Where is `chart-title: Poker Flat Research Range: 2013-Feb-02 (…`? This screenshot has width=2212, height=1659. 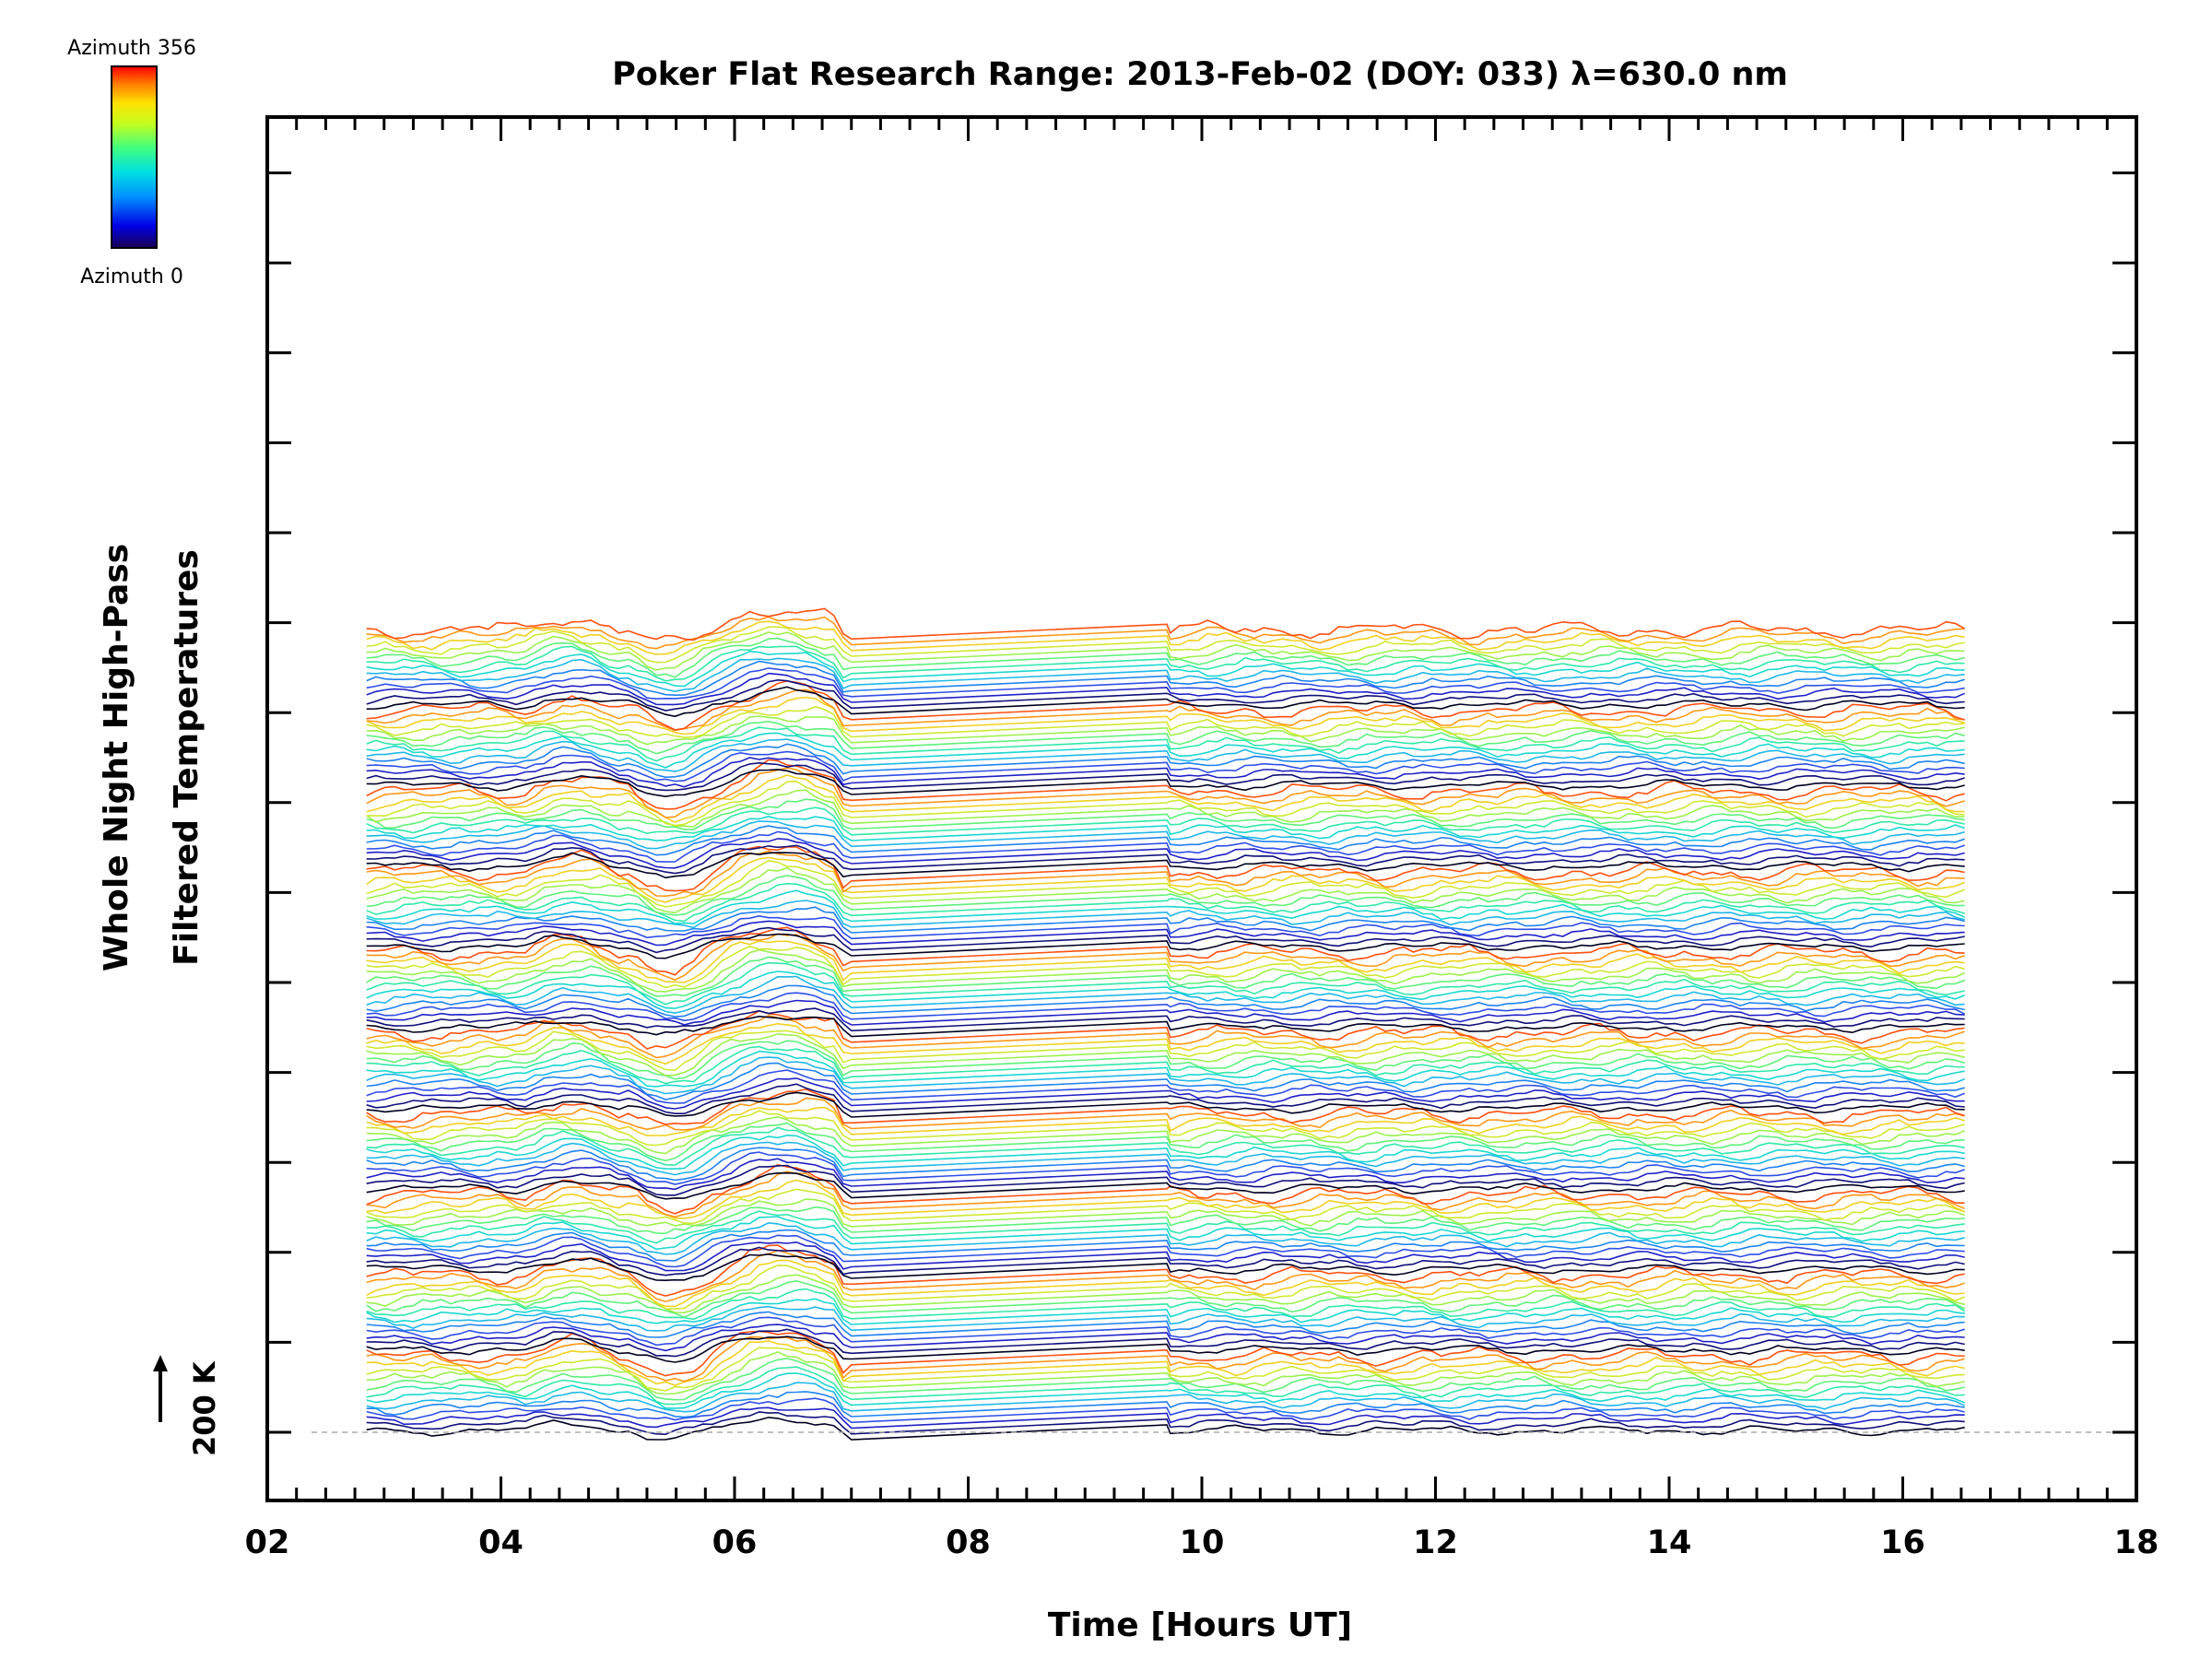 chart-title: Poker Flat Research Range: 2013-Feb-02 (… is located at coordinates (1200, 74).